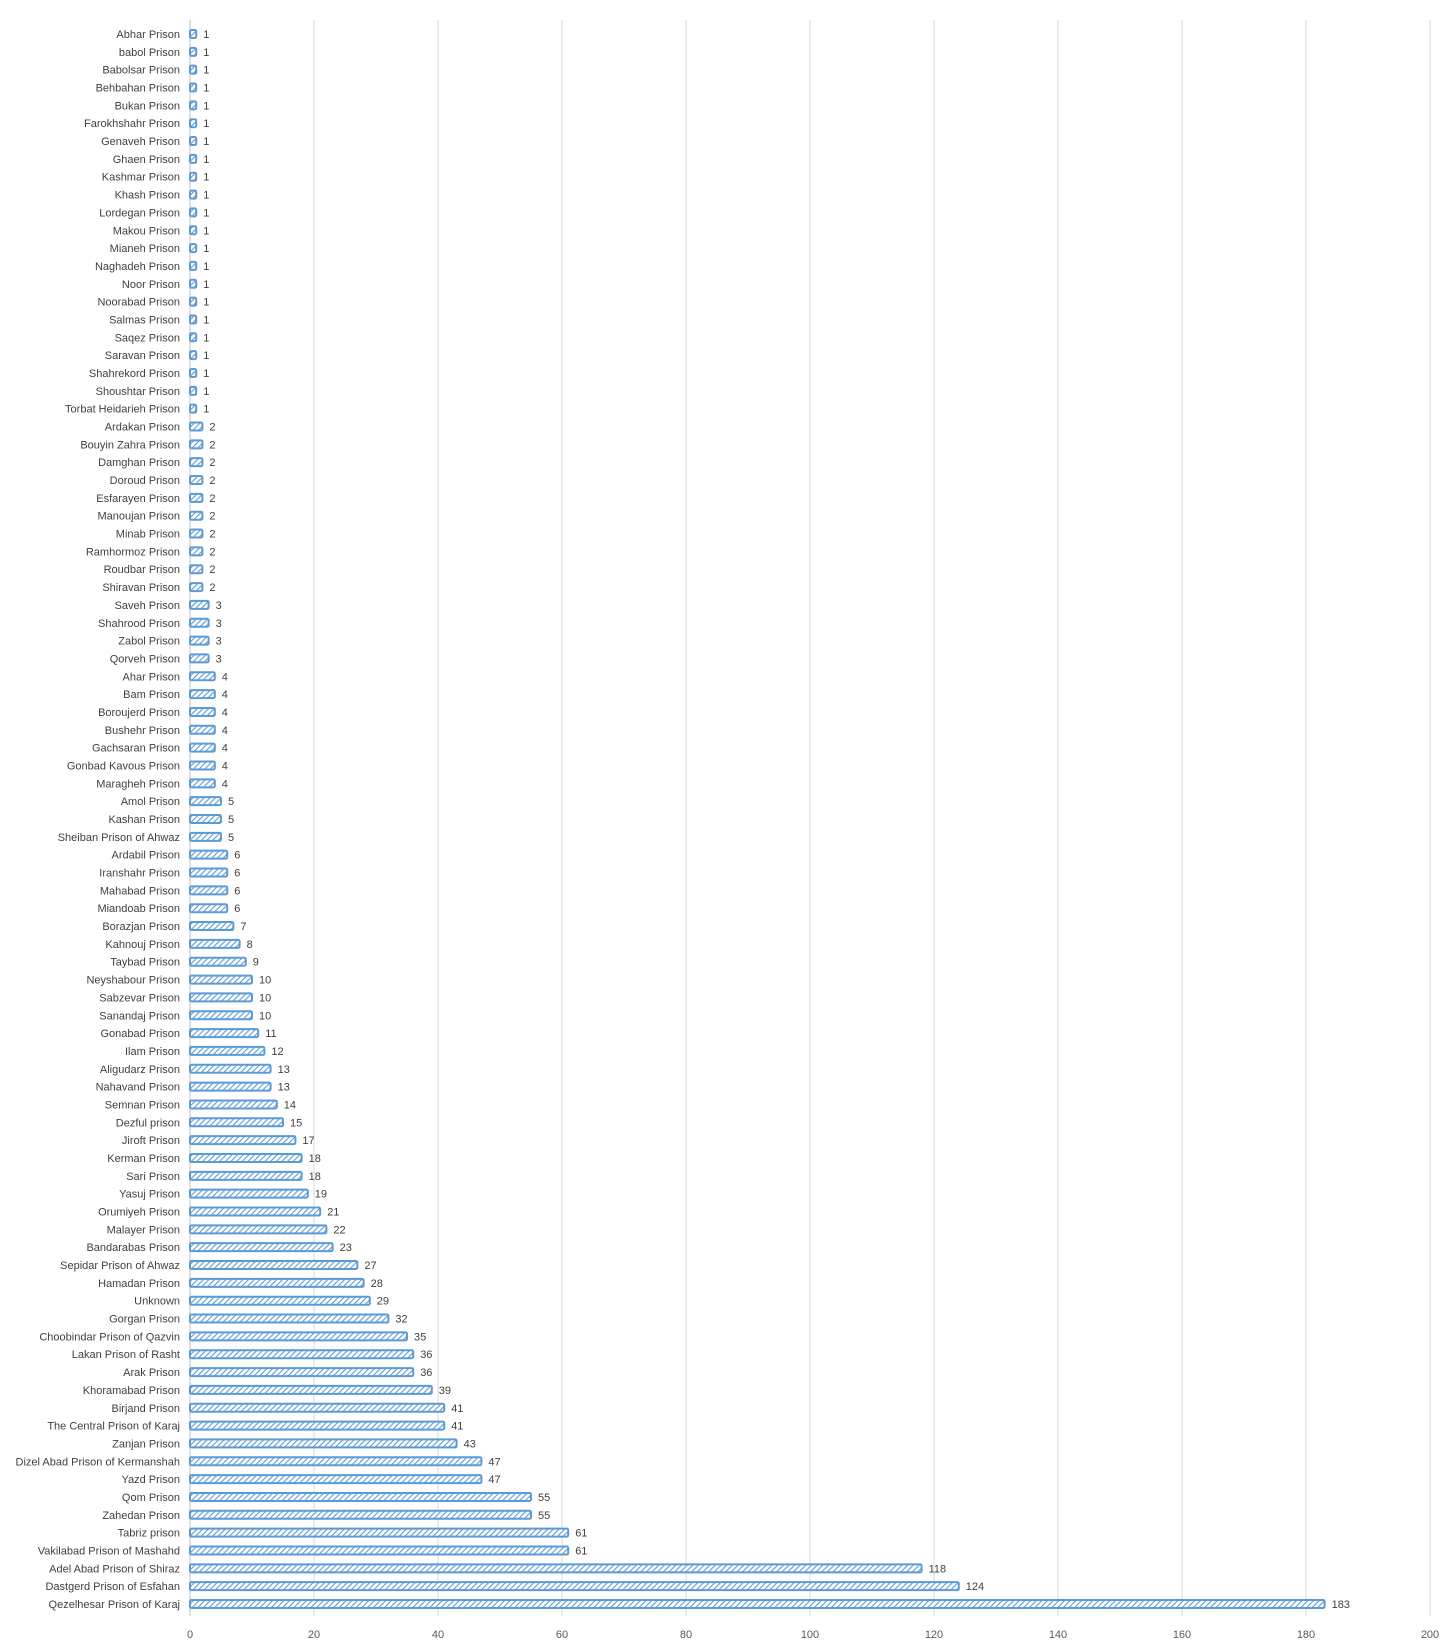  What do you see at coordinates (139, 213) in the screenshot?
I see `category-label: Lordegan Prison` at bounding box center [139, 213].